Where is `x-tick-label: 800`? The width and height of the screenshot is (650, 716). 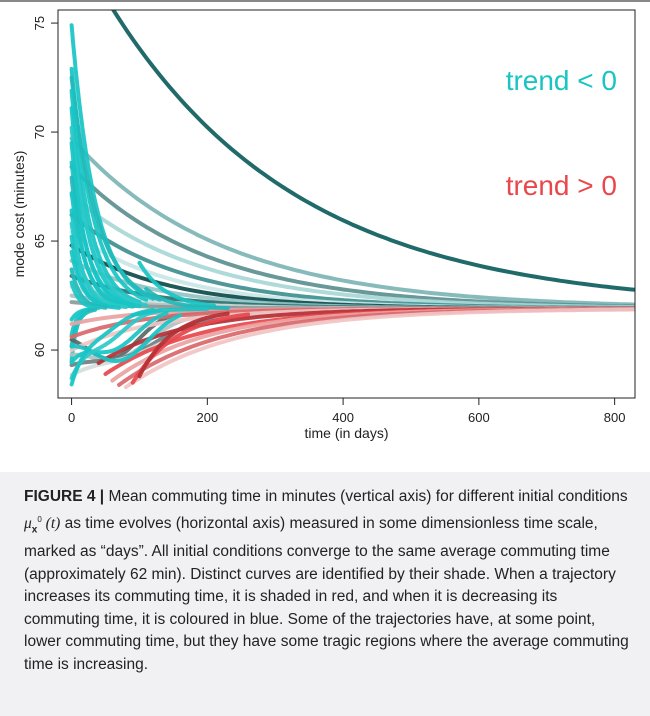
x-tick-label: 800 is located at coordinates (615, 417).